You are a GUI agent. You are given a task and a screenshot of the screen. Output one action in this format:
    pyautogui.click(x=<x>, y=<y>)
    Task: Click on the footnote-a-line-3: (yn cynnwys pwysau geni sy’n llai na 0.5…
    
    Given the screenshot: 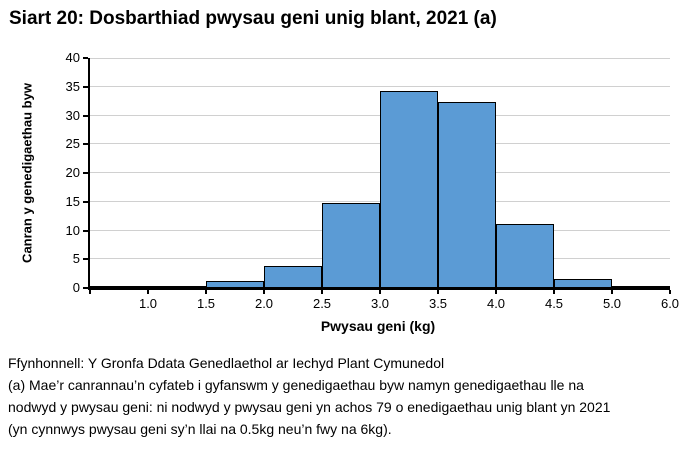 What is the action you would take?
    pyautogui.click(x=200, y=429)
    